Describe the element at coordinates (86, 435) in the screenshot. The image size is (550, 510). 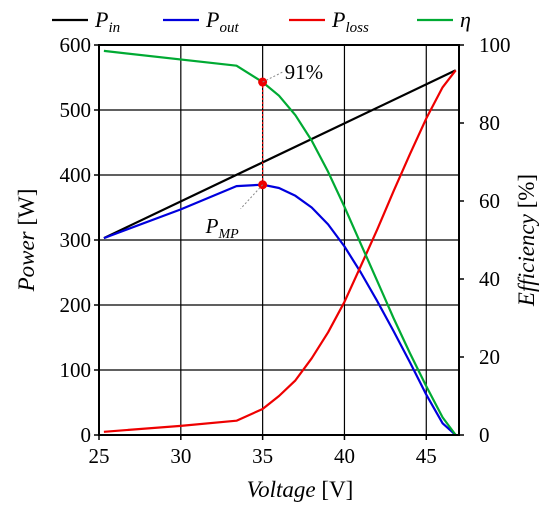
I see `y-left-tick-label-0: 0` at that location.